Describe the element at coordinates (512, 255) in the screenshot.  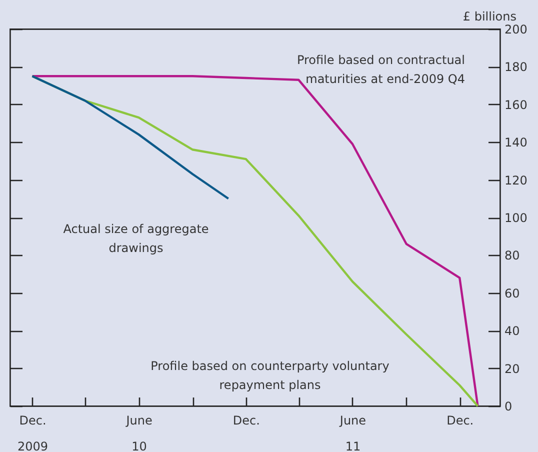
I see `y-tick-label: 80` at that location.